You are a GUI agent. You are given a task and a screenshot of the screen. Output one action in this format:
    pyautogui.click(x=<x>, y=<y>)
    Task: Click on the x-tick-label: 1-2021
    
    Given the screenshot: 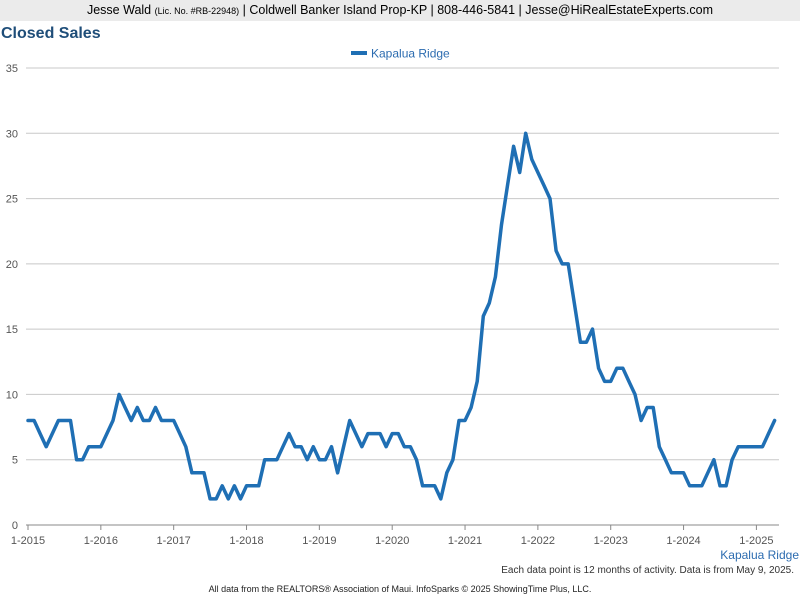 What is the action you would take?
    pyautogui.click(x=465, y=541)
    